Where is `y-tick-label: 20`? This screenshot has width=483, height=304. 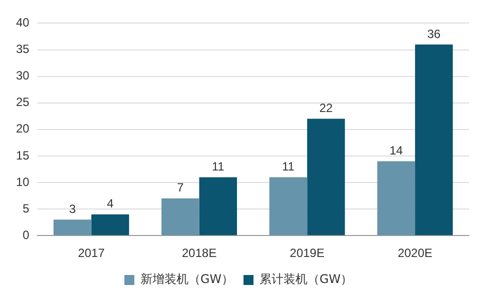
y-tick-label: 20 is located at coordinates (23, 129).